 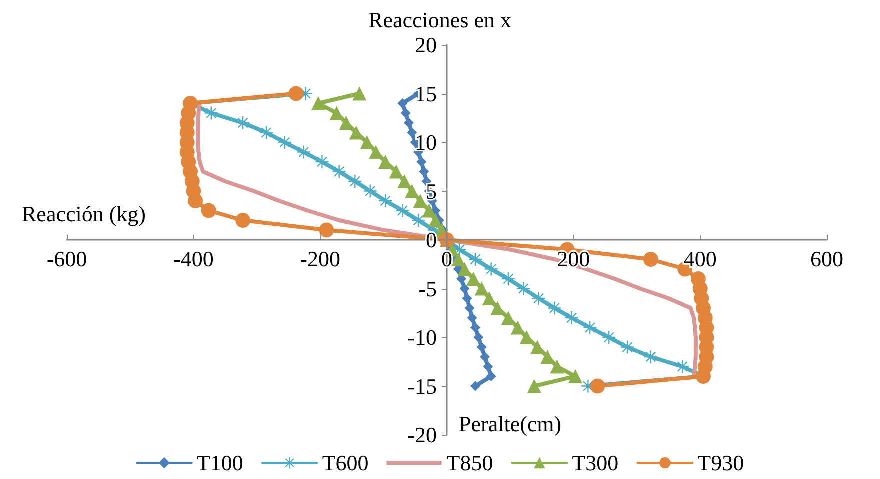 I want to click on y-tick-label: -5, so click(x=427, y=289).